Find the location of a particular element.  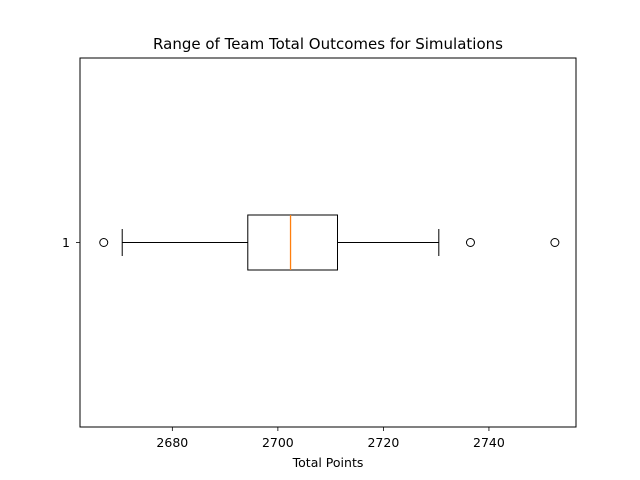

x-tick-label: 2720 is located at coordinates (383, 442).